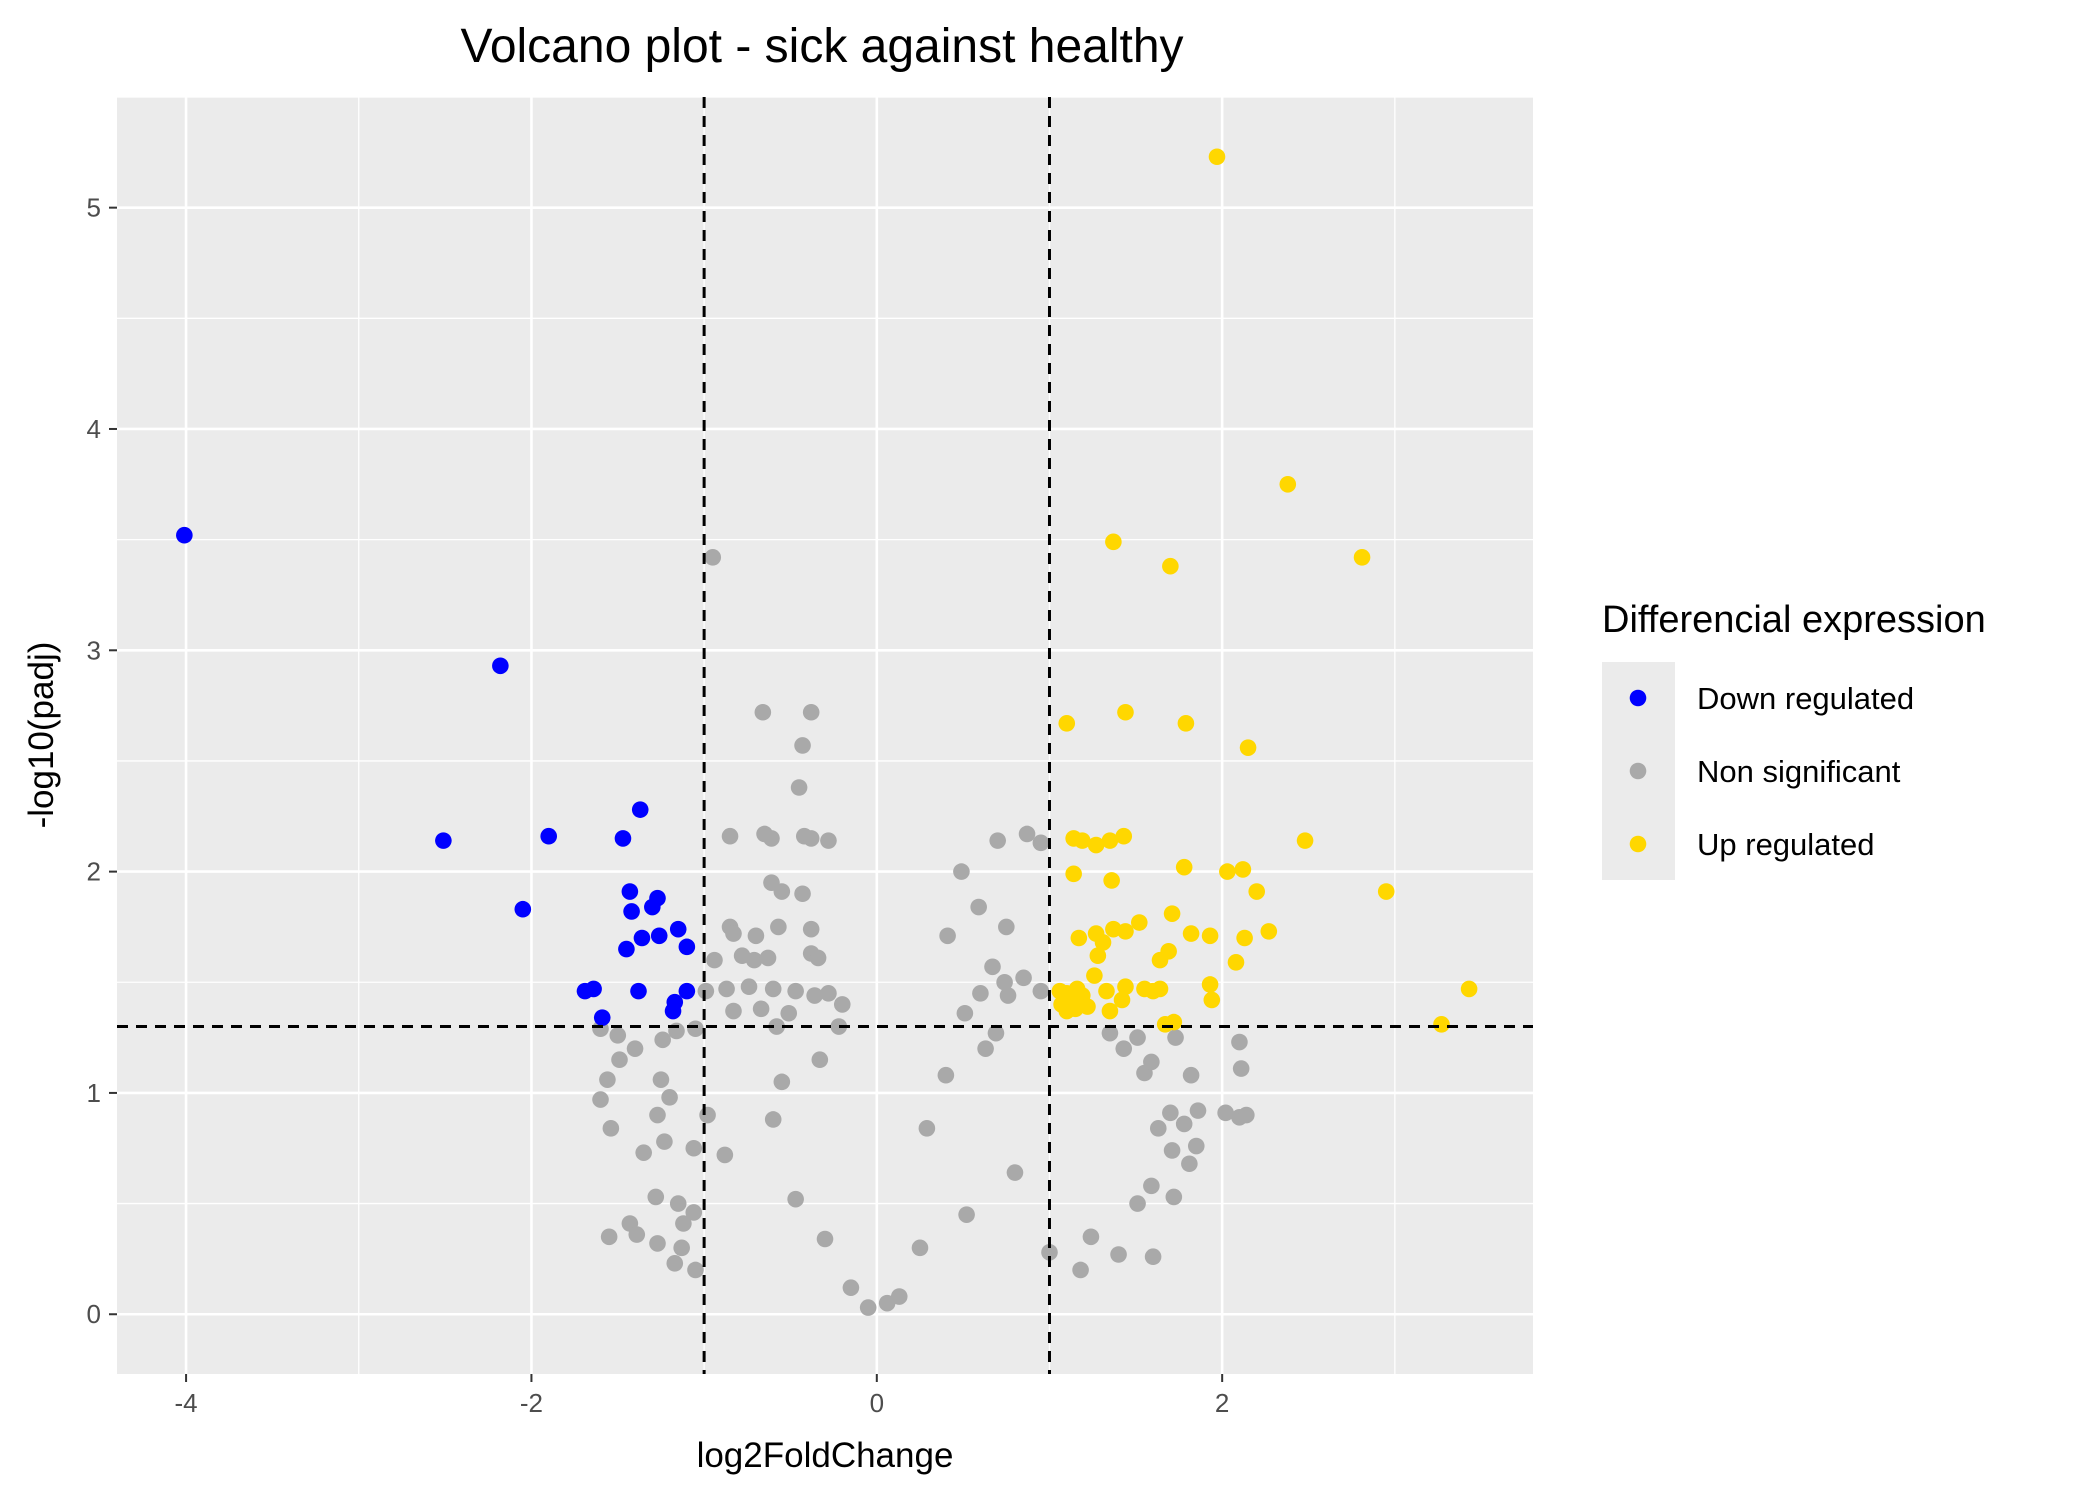 The image size is (2100, 1499). I want to click on y-tick-label: 2, so click(94, 872).